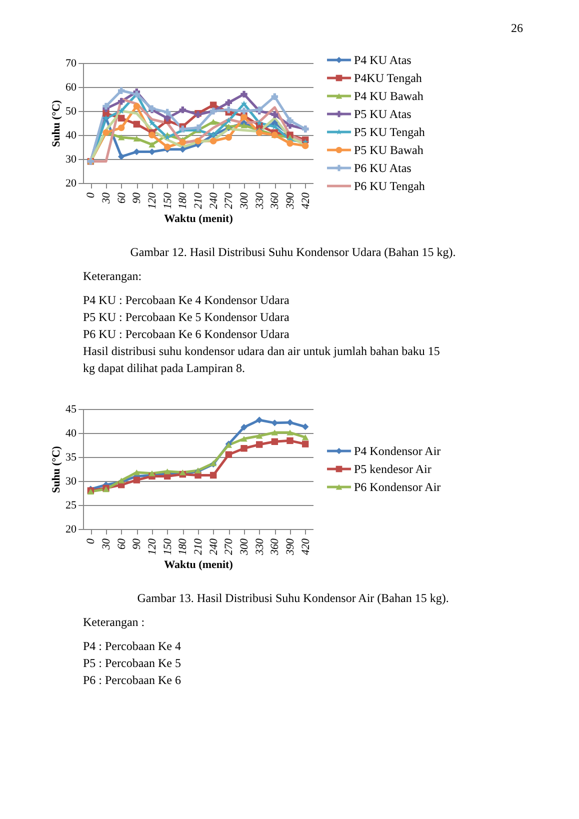 The width and height of the screenshot is (579, 819). What do you see at coordinates (114, 622) in the screenshot?
I see `text: Keterangan :` at bounding box center [114, 622].